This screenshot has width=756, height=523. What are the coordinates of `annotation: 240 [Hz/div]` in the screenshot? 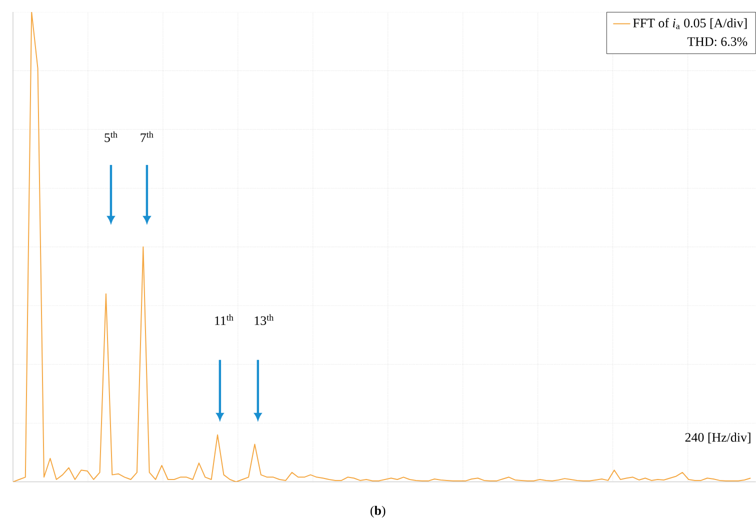 It's located at (717, 438).